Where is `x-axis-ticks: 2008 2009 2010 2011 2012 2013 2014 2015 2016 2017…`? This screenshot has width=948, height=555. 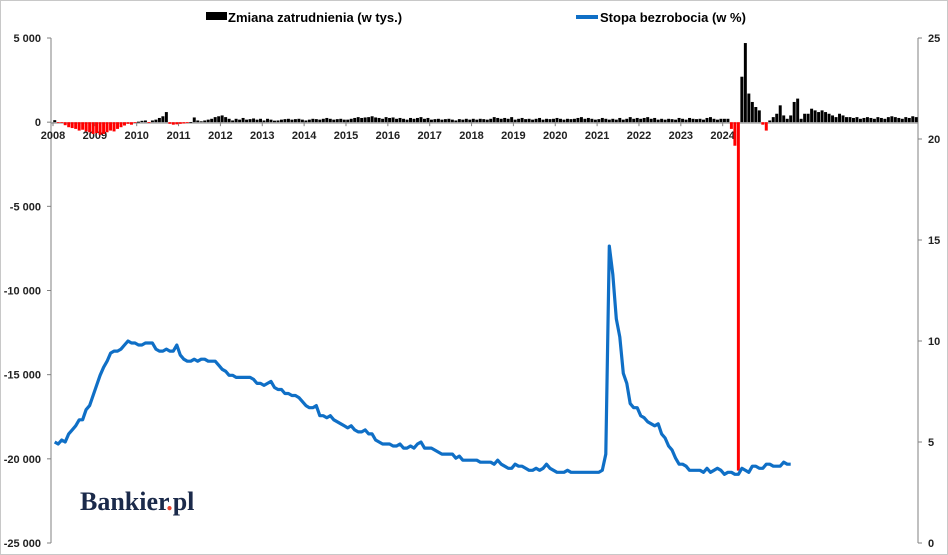 x-axis-ticks: 2008 2009 2010 2011 2012 2013 2014 2015 2016 2017… is located at coordinates (388, 132).